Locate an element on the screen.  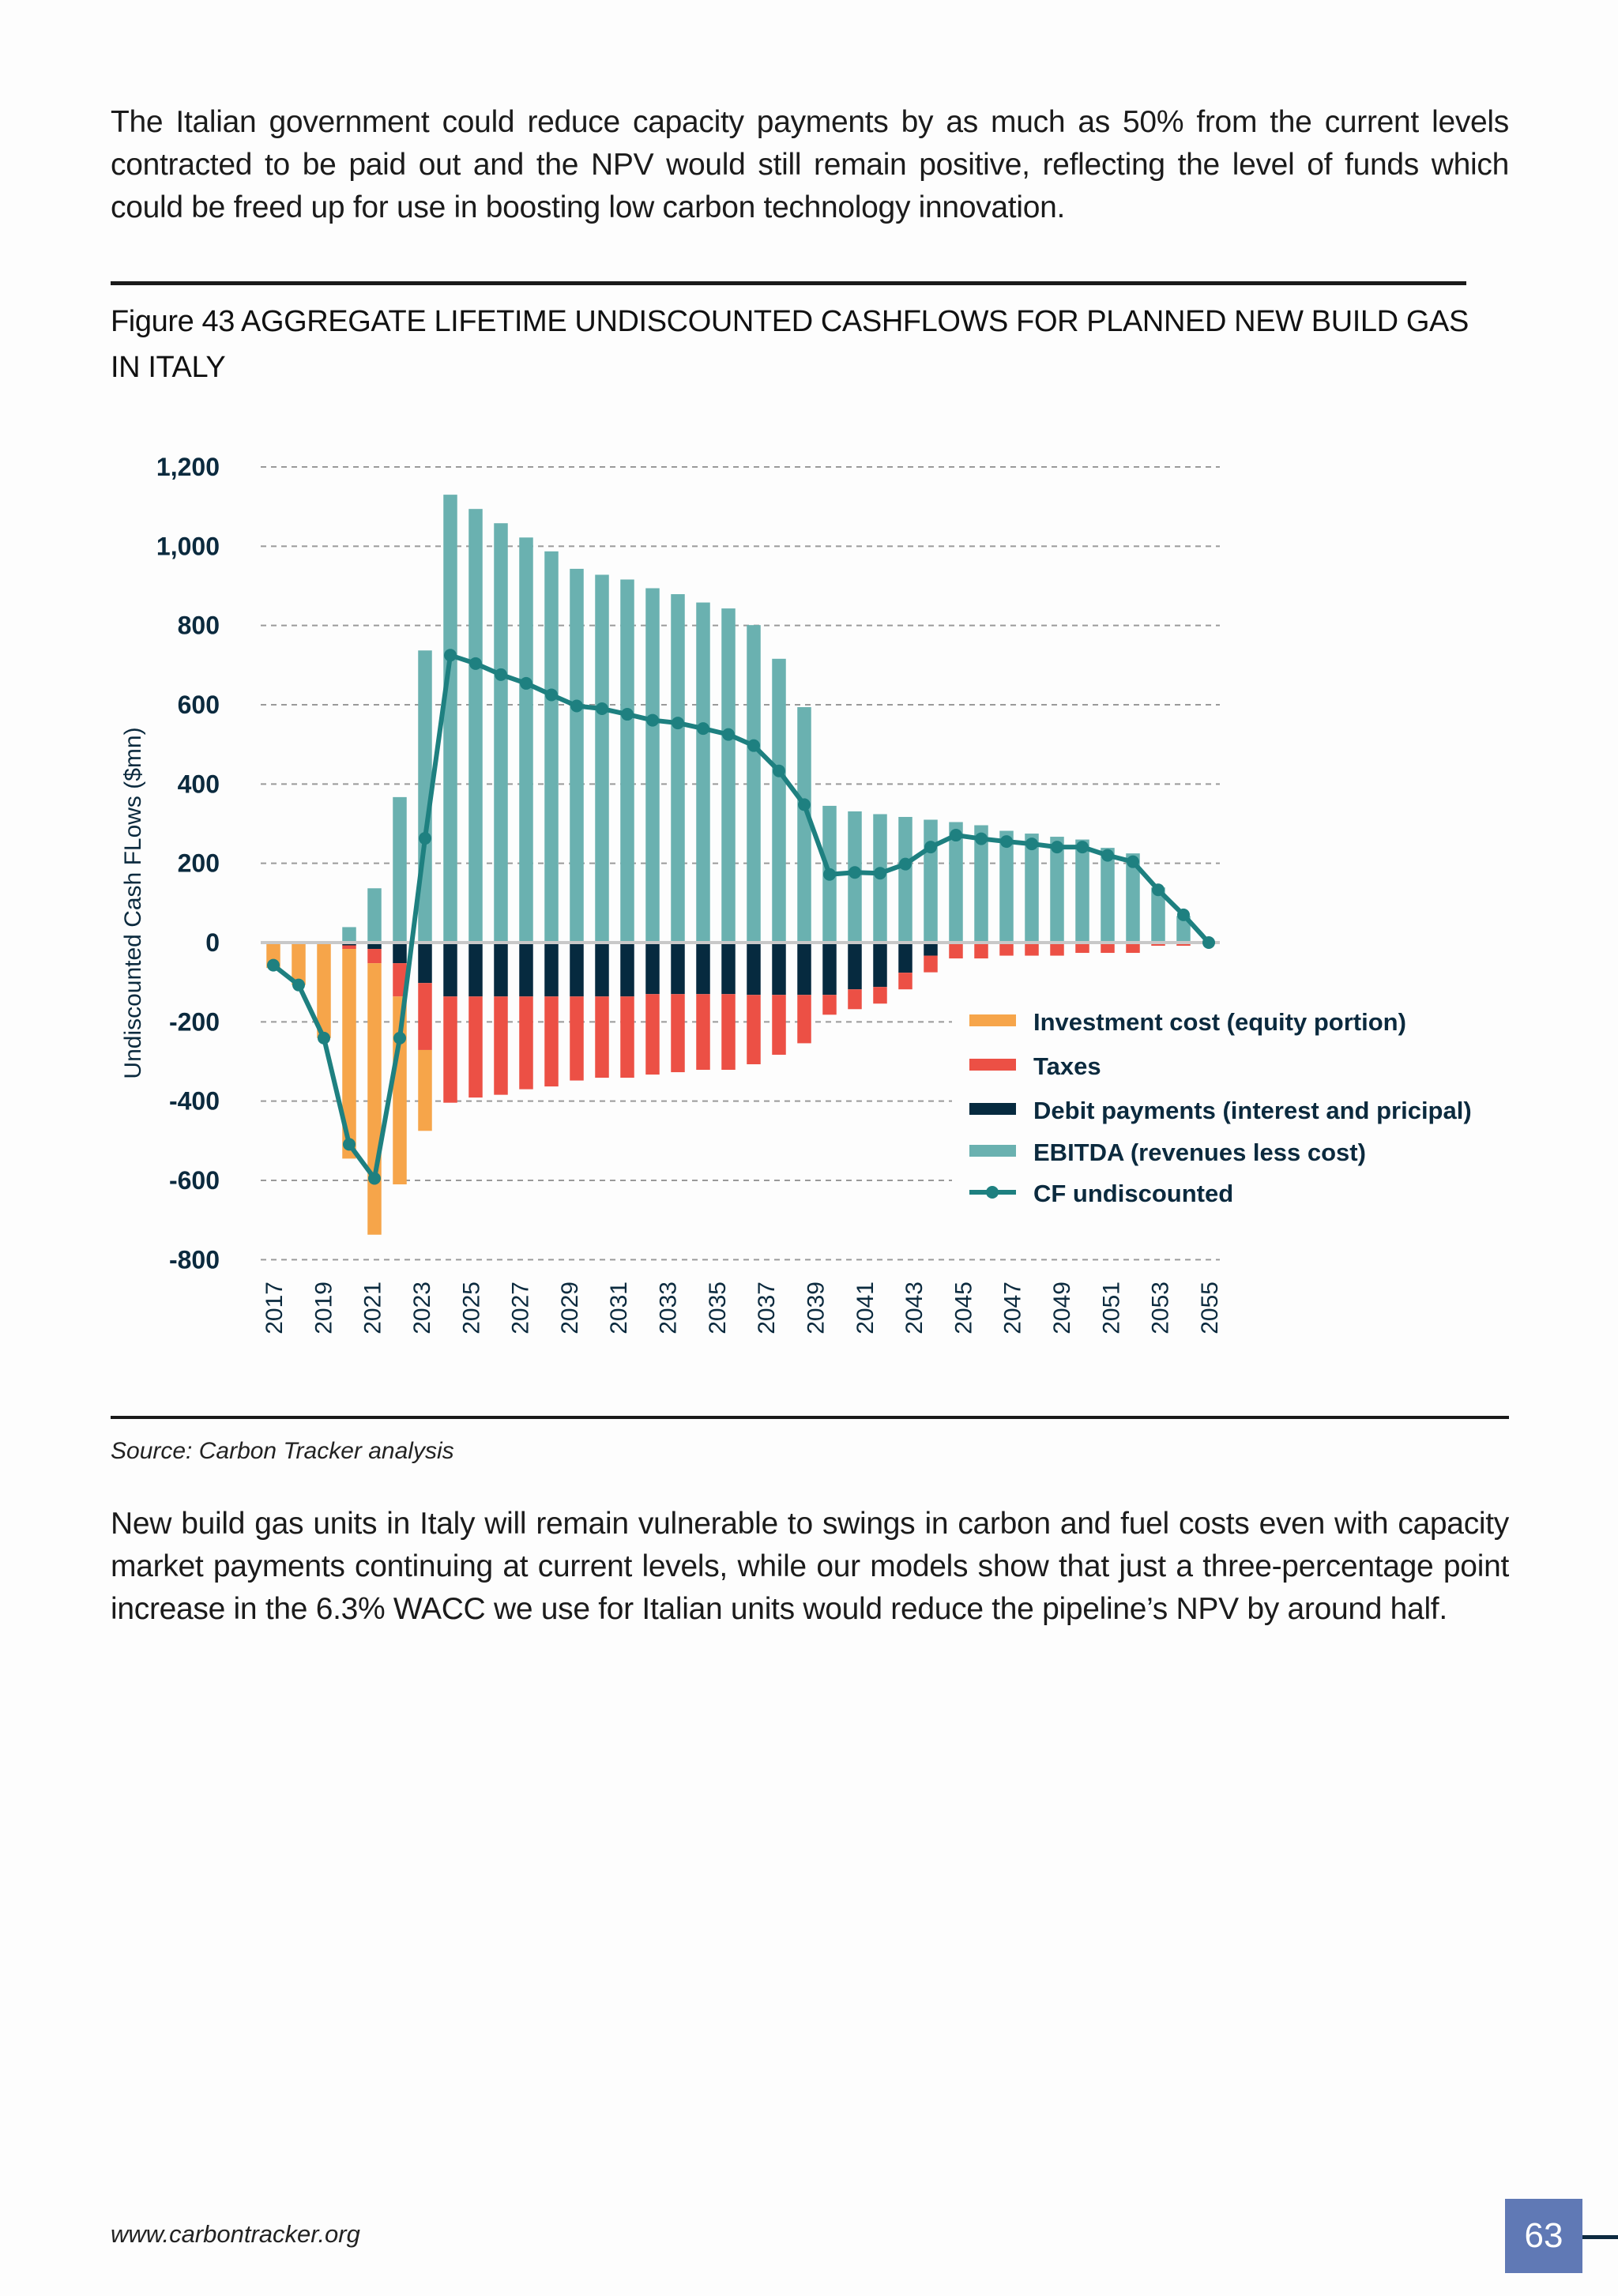
x-tick-label: 2025 is located at coordinates (471, 1308).